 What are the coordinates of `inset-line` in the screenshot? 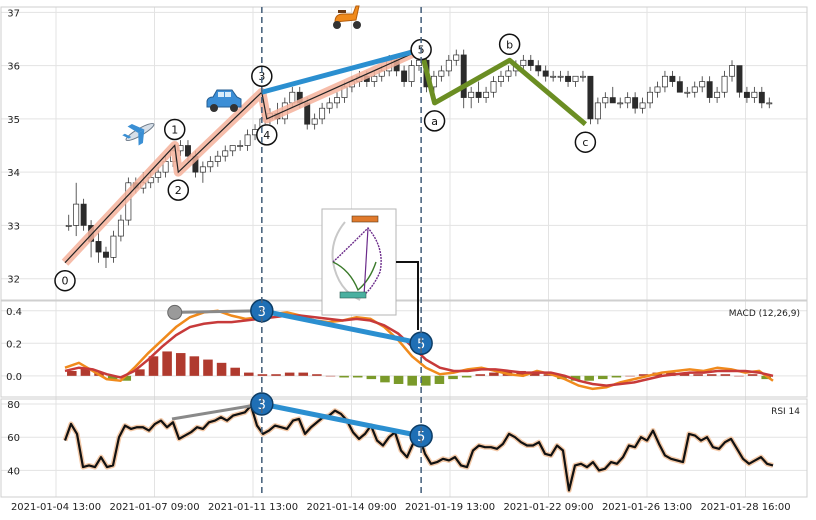 It's located at (366, 262).